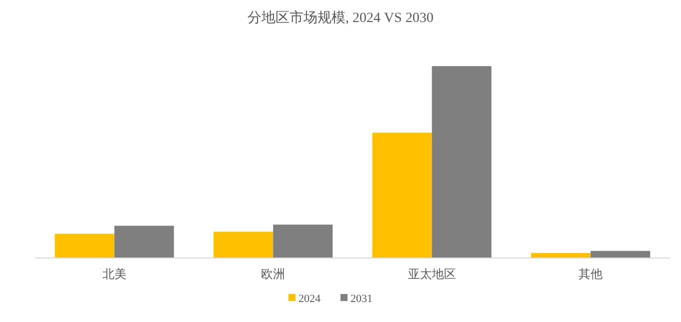 This screenshot has height=322, width=681. What do you see at coordinates (114, 274) in the screenshot?
I see `x-tick-label: 北美` at bounding box center [114, 274].